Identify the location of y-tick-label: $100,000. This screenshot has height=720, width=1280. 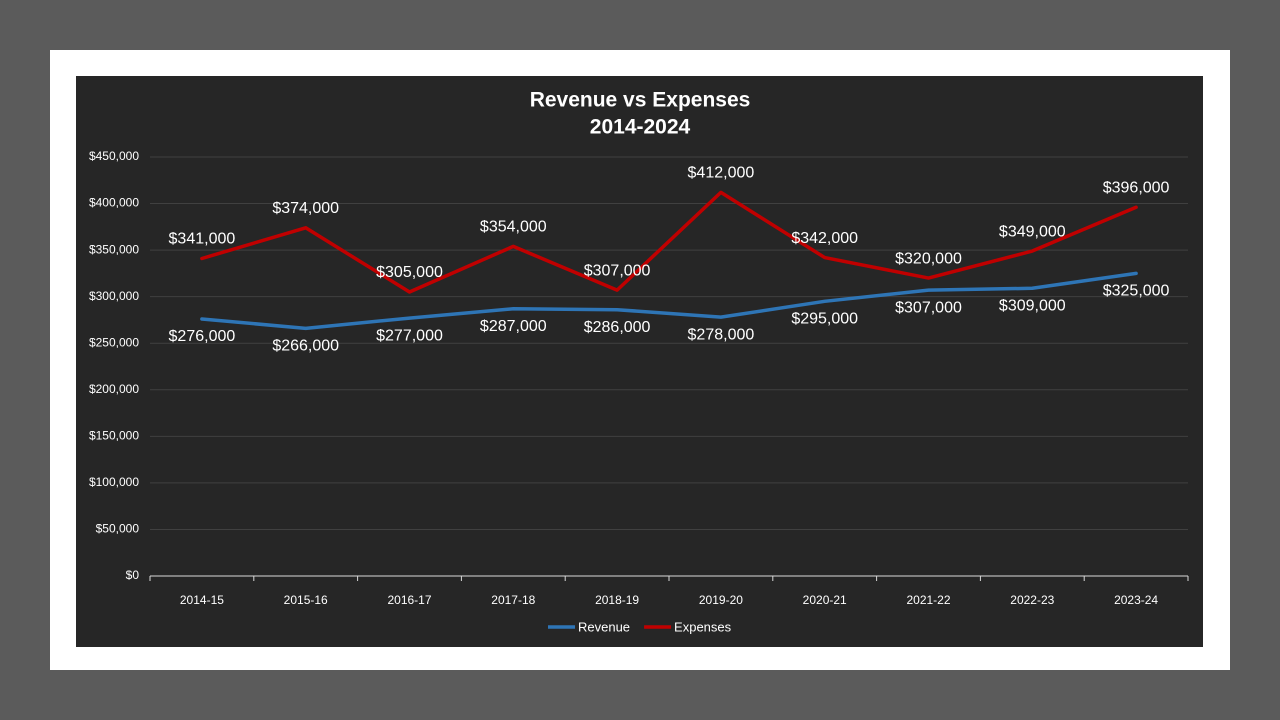
(114, 482).